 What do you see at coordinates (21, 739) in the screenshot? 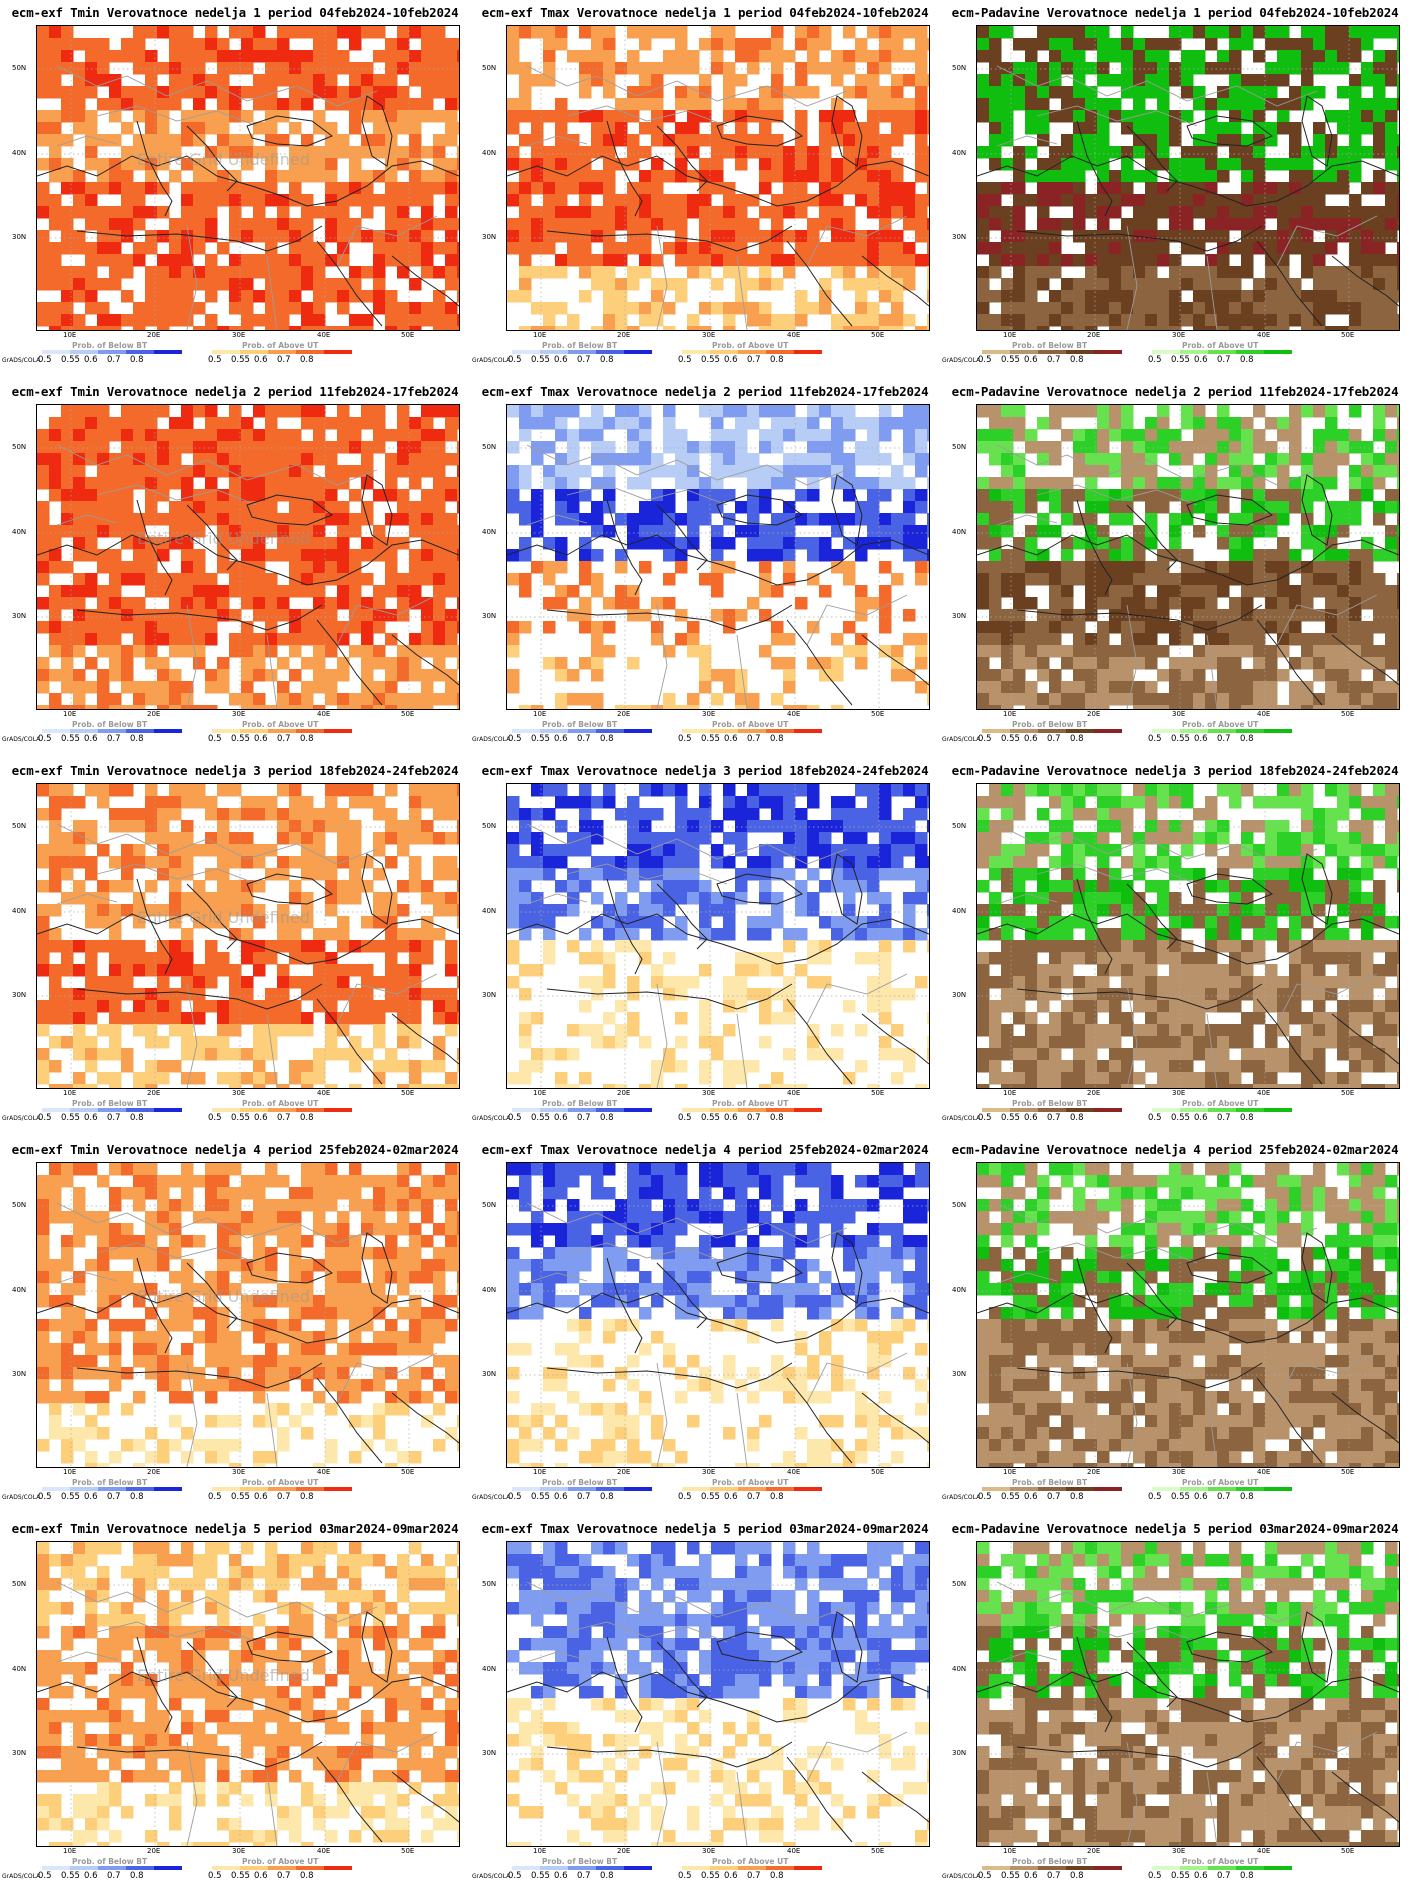
I see `grads-credit: GrADS/COLA` at bounding box center [21, 739].